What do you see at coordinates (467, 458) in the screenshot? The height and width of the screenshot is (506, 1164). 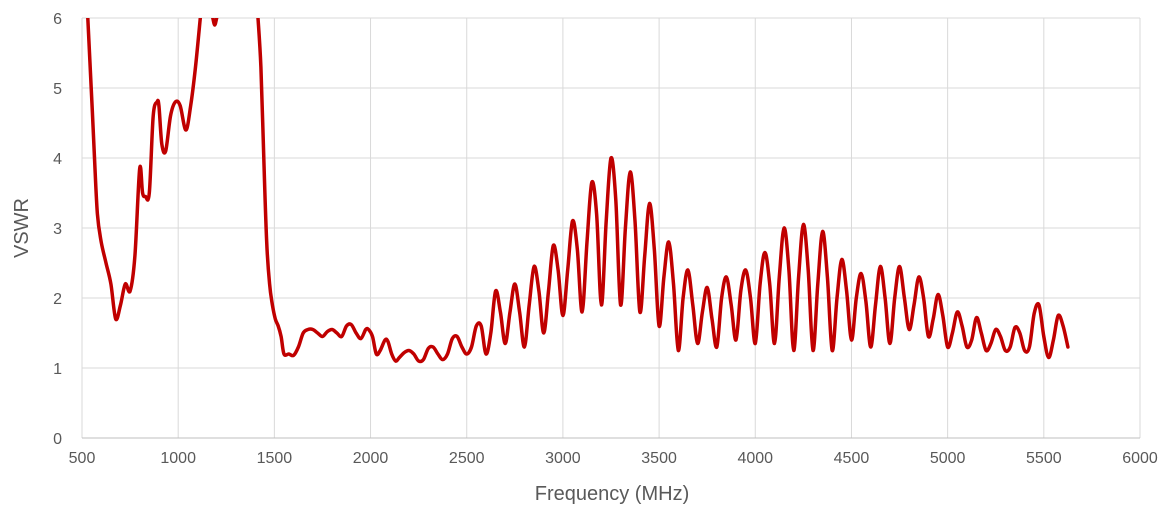 I see `x-tick-label: 2500` at bounding box center [467, 458].